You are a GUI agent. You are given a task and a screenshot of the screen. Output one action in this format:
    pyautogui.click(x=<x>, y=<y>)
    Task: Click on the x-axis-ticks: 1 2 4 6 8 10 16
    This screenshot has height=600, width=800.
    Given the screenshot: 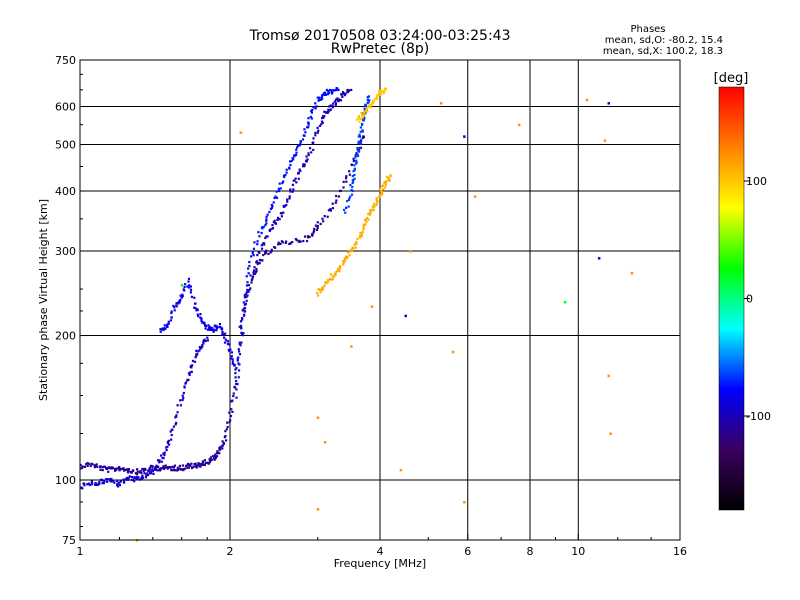 What is the action you would take?
    pyautogui.click(x=382, y=546)
    